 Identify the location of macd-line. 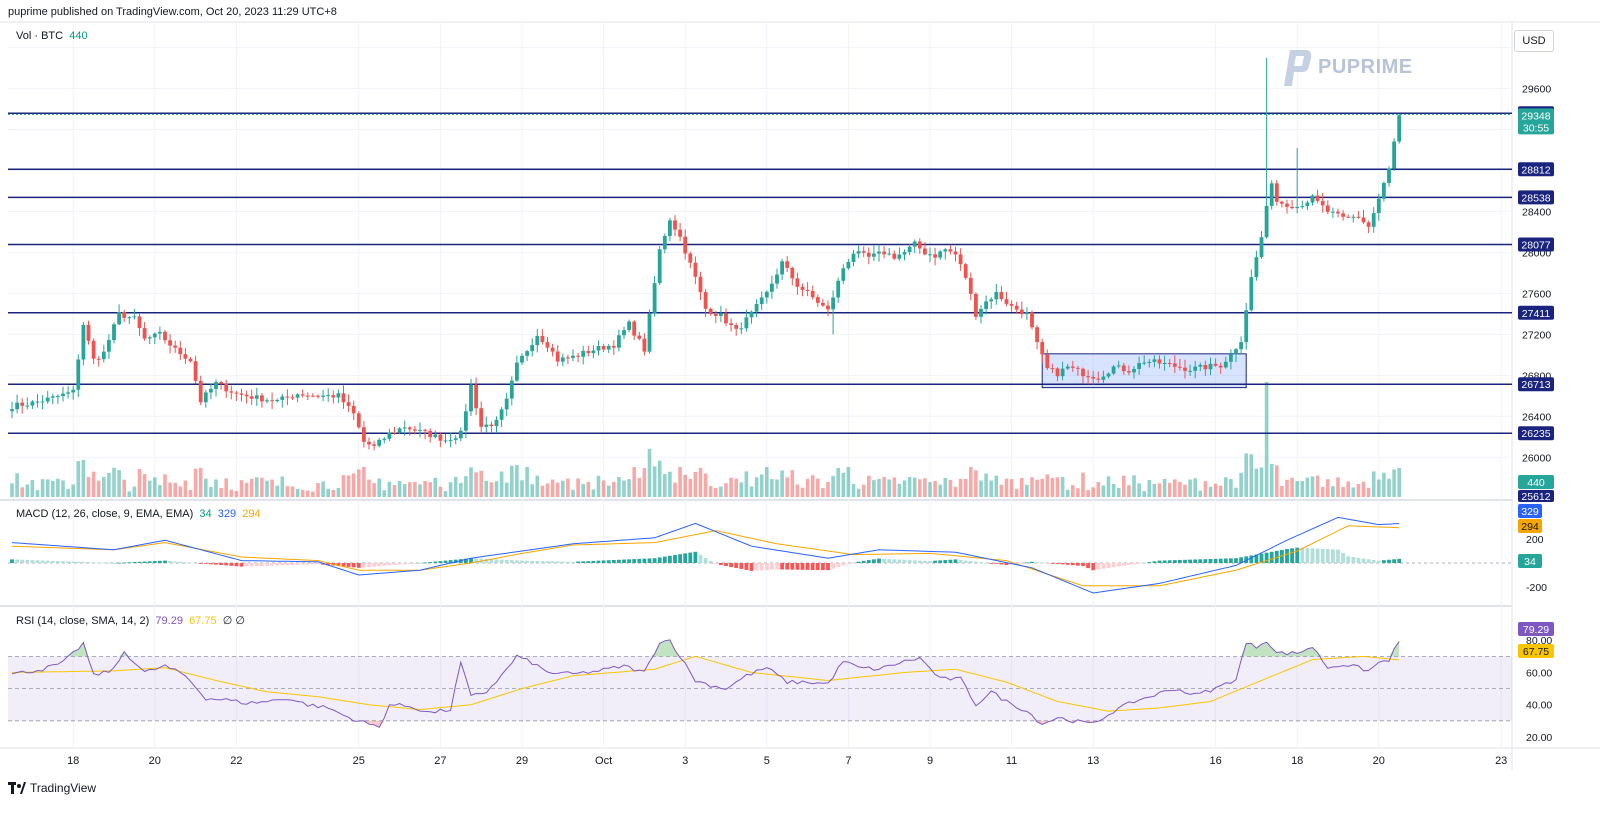
(705, 555).